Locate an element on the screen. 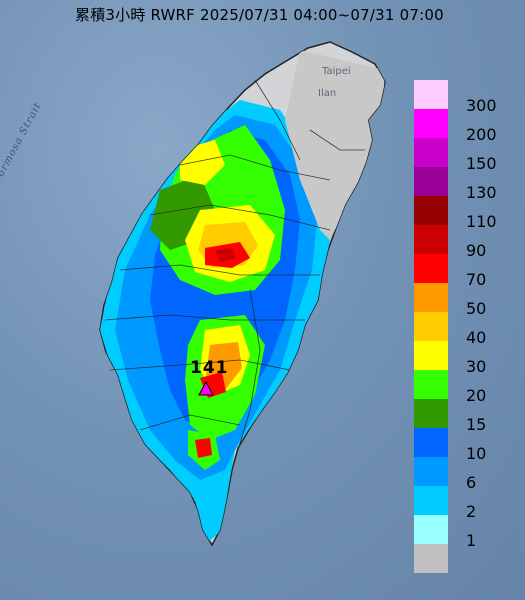 The height and width of the screenshot is (600, 525). peak-marker-triangle is located at coordinates (206, 388).